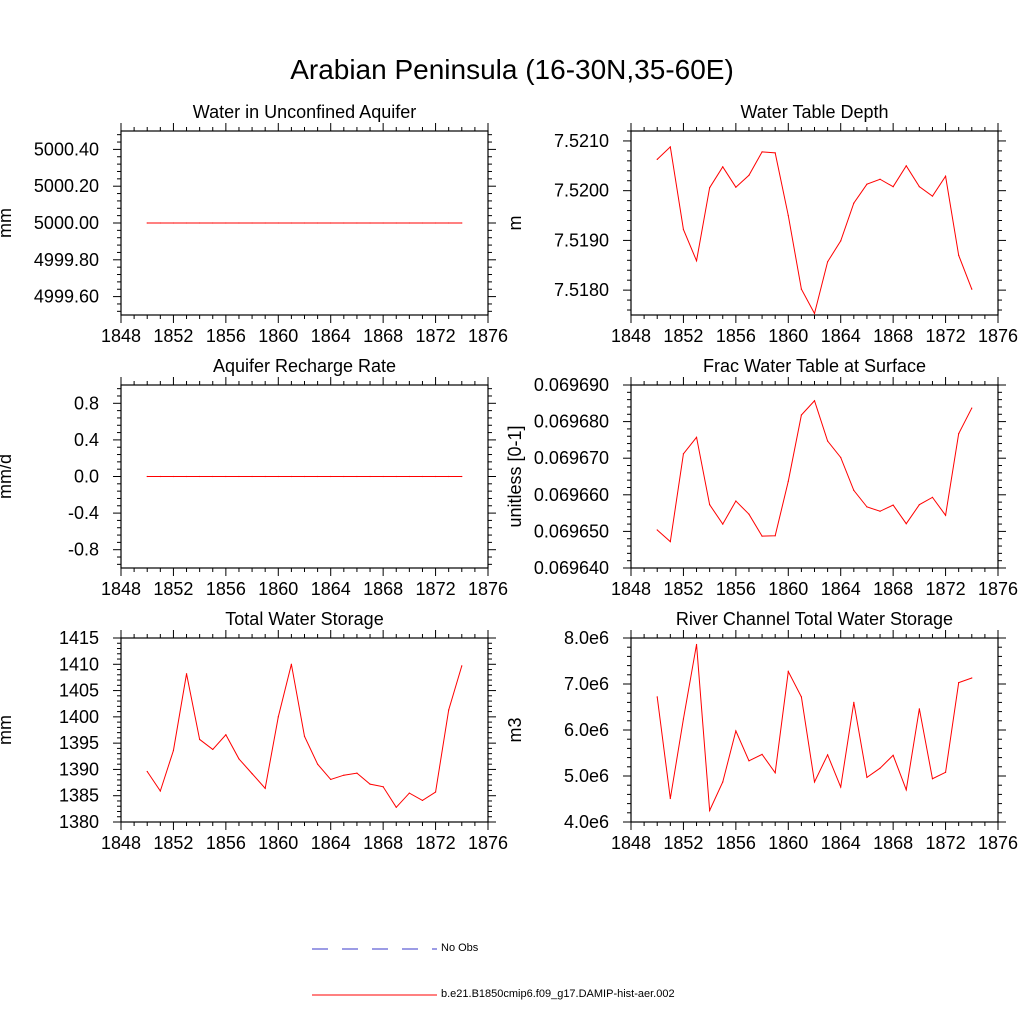 The height and width of the screenshot is (1024, 1024). Describe the element at coordinates (814, 619) in the screenshot. I see `panel-river-channel-total-water-storage-title: River Channel Total Water Storage` at that location.